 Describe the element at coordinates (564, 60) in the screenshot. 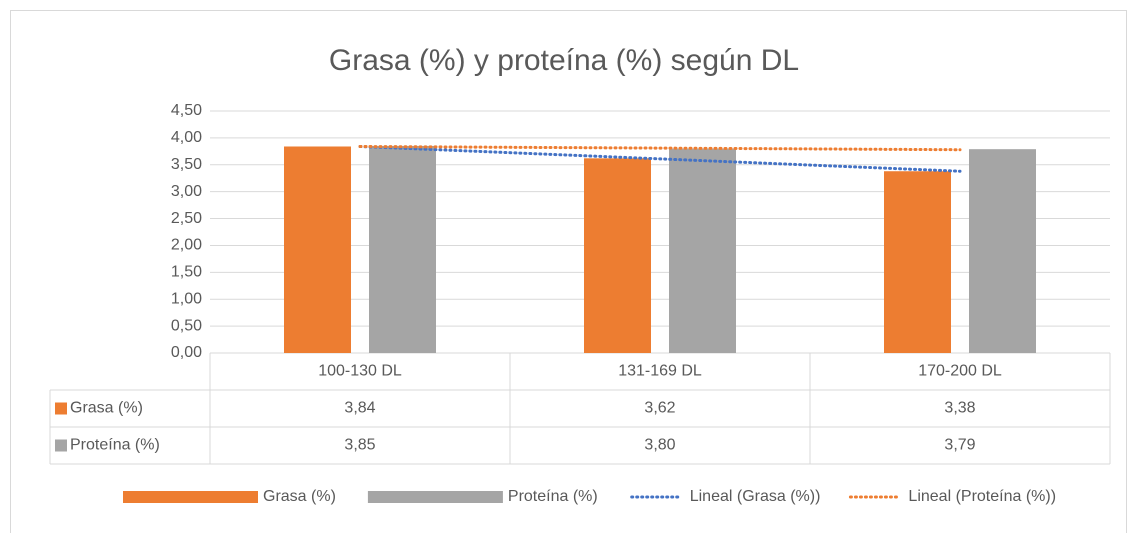

I see `chart-title: Grasa (%) y proteína (%) según DL` at that location.